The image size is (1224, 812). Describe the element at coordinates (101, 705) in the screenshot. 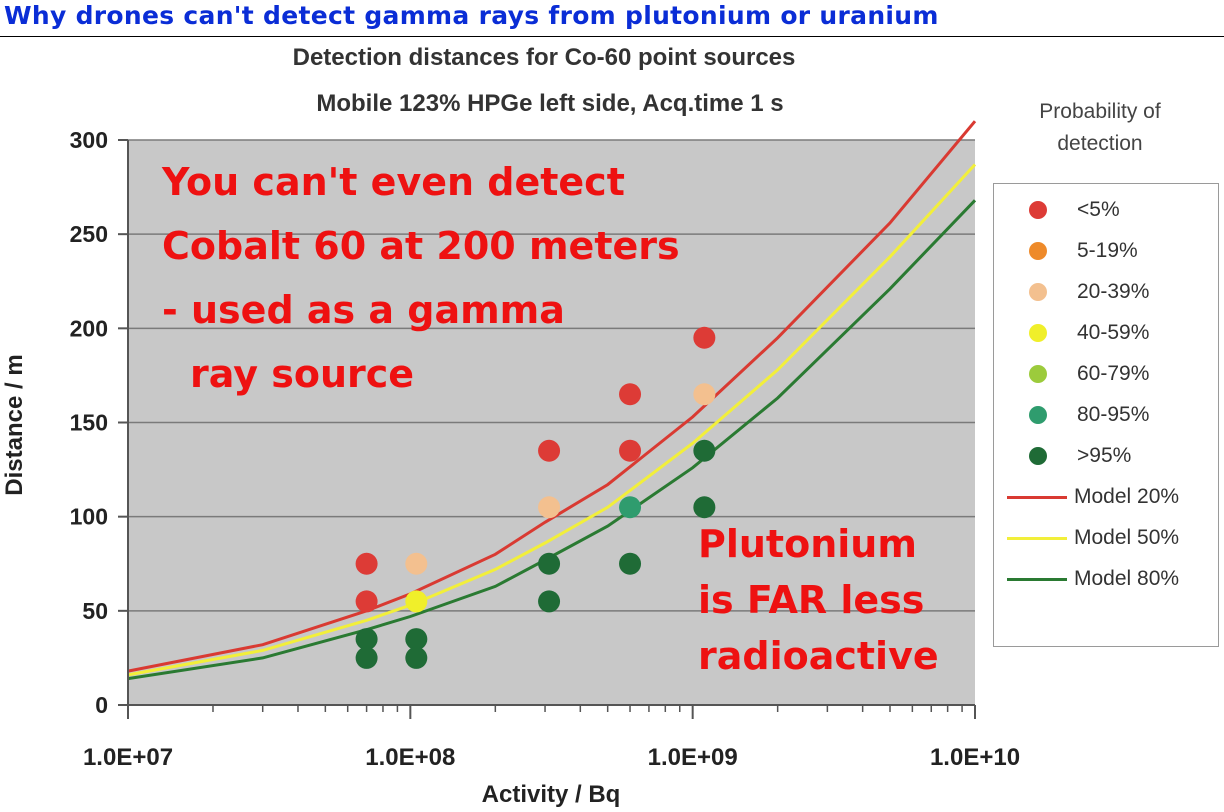

I see `y-tick-label: 0` at that location.